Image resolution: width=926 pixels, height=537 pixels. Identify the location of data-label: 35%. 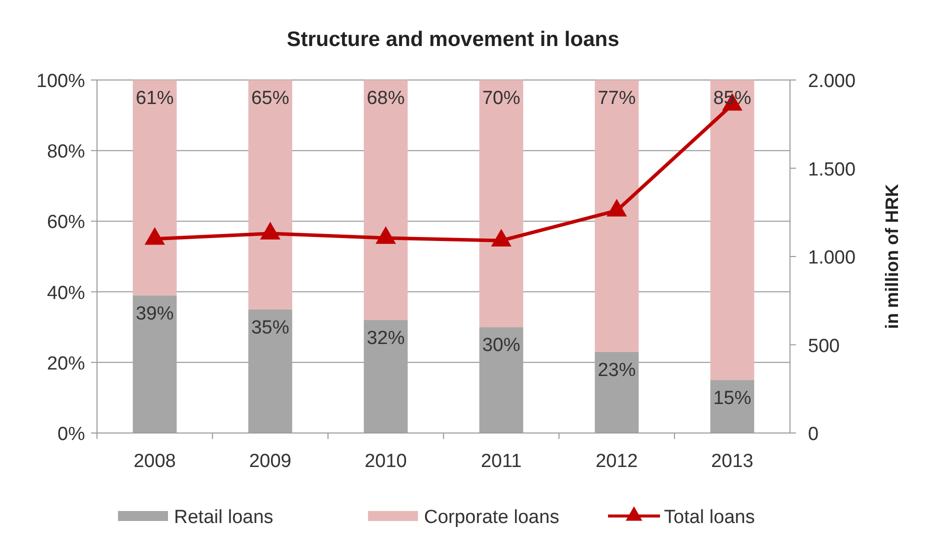
(270, 327).